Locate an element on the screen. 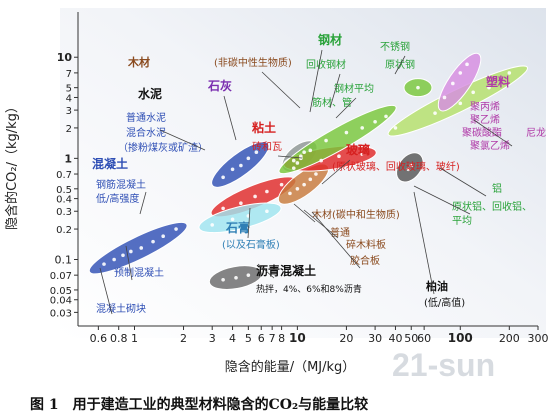 This screenshot has height=418, width=550. y-tick-label: 10 is located at coordinates (65, 57).